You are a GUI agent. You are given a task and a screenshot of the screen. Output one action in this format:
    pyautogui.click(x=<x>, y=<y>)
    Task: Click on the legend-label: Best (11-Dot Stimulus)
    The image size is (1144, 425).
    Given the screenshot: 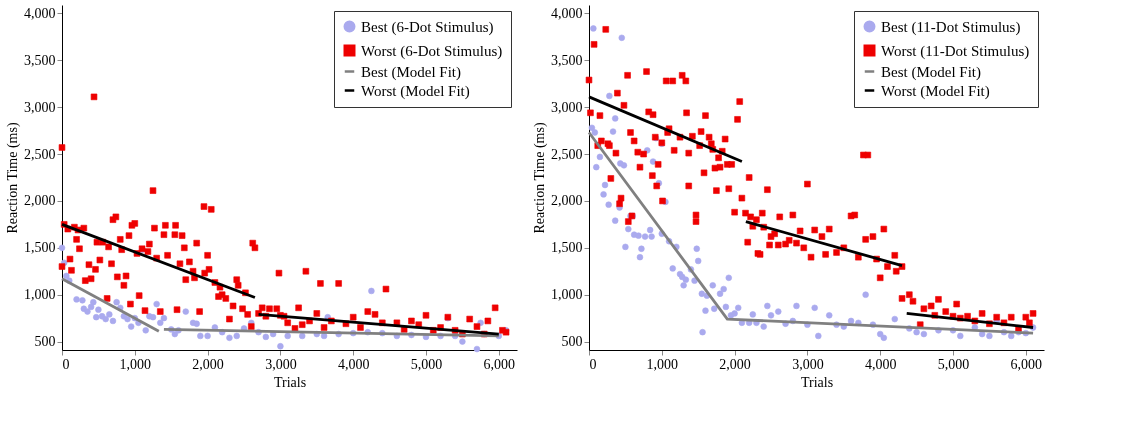 What is the action you would take?
    pyautogui.click(x=951, y=27)
    